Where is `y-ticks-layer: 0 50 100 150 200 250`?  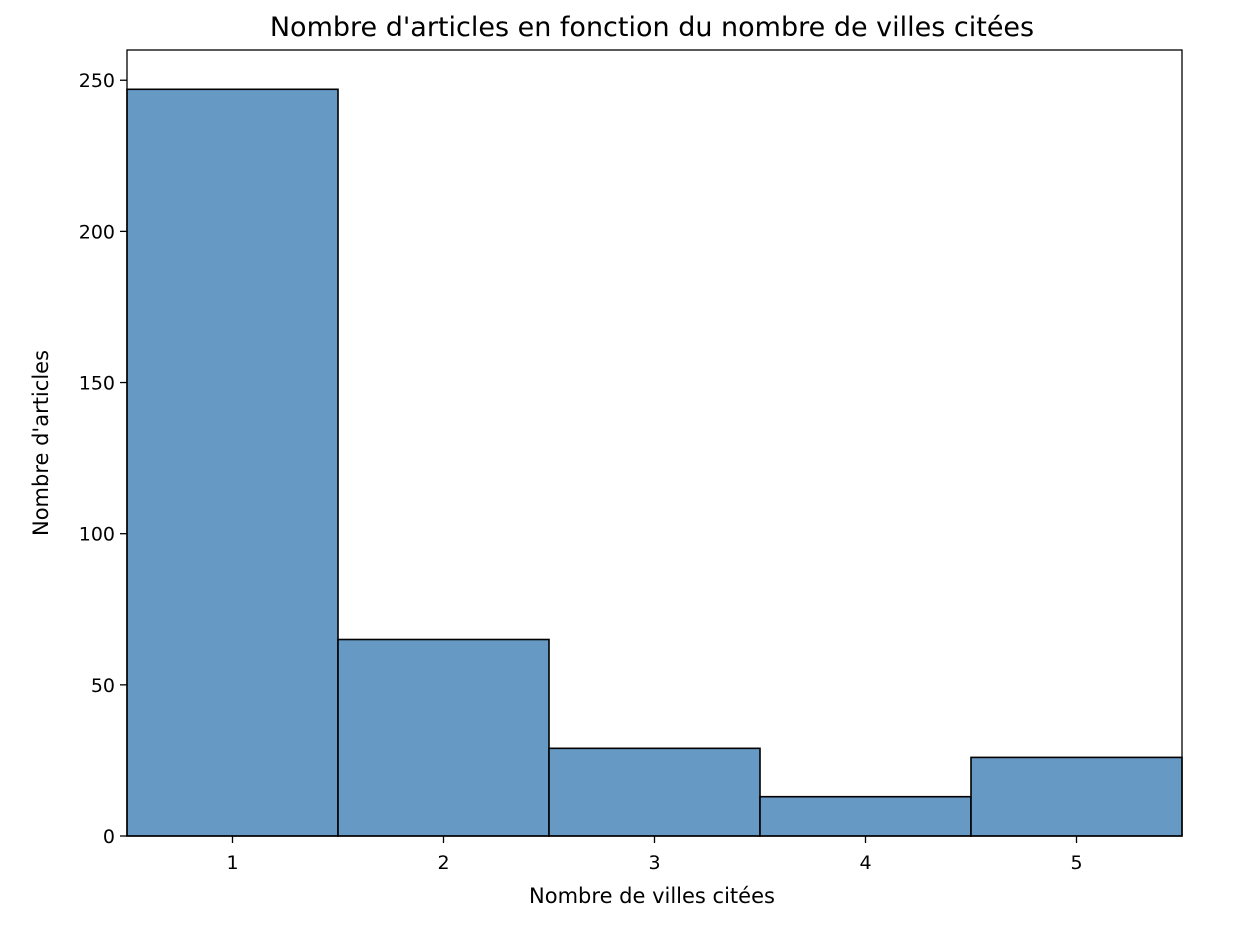 y-ticks-layer: 0 50 100 150 200 250 is located at coordinates (103, 459).